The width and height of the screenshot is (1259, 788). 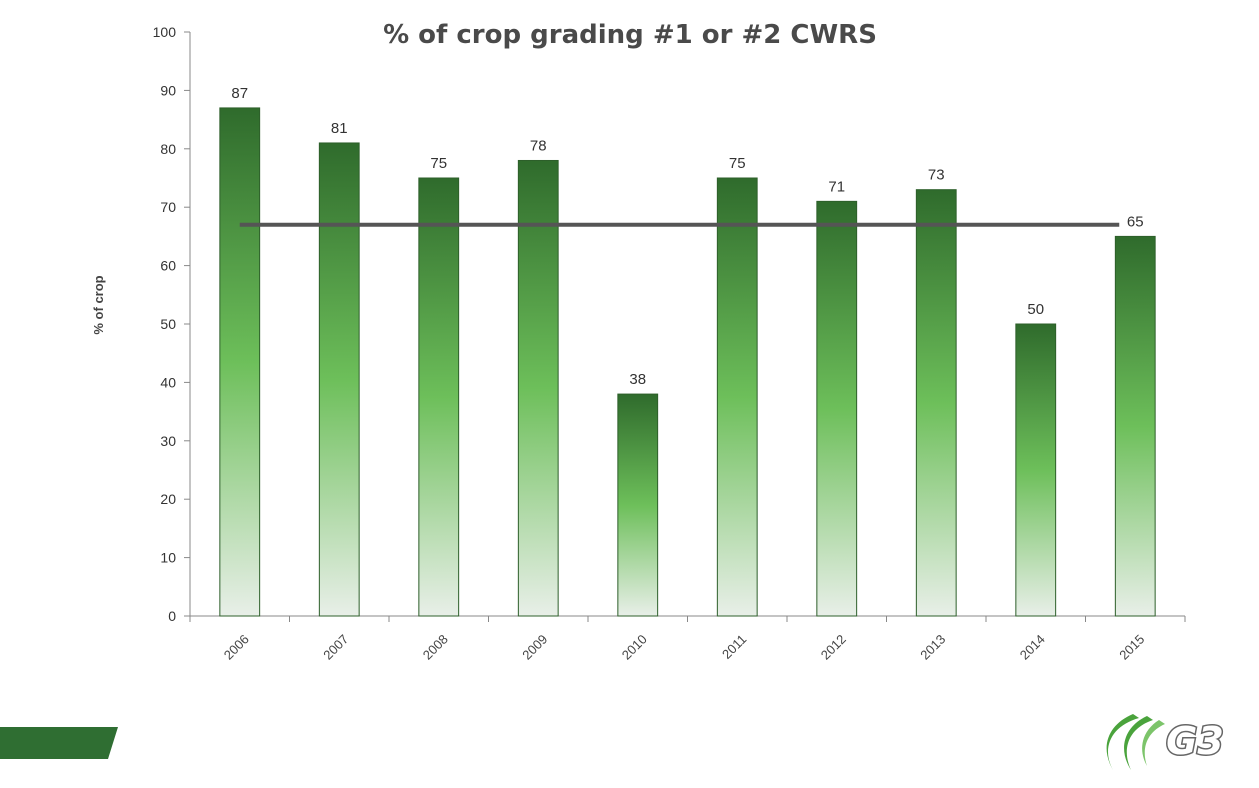 What do you see at coordinates (737, 397) in the screenshot?
I see `bar-2011` at bounding box center [737, 397].